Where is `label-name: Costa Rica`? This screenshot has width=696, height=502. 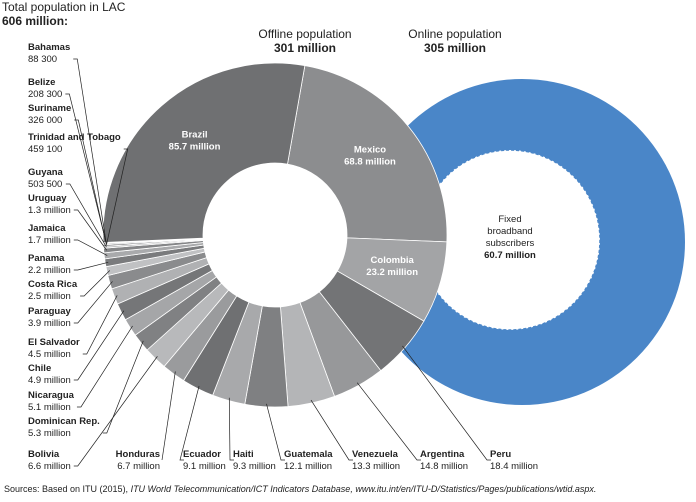 label-name: Costa Rica is located at coordinates (53, 284).